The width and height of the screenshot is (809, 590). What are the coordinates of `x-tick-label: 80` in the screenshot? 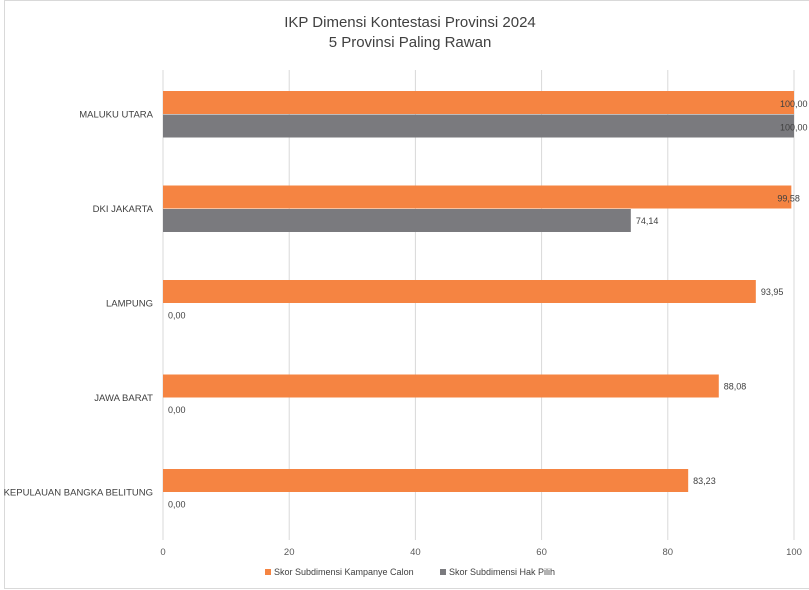 It's located at (668, 552).